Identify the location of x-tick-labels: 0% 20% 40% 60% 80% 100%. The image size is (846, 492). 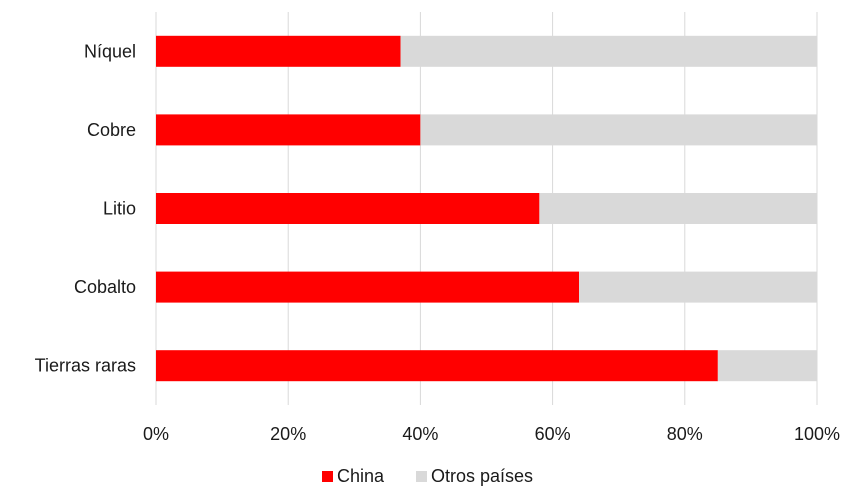
(491, 434).